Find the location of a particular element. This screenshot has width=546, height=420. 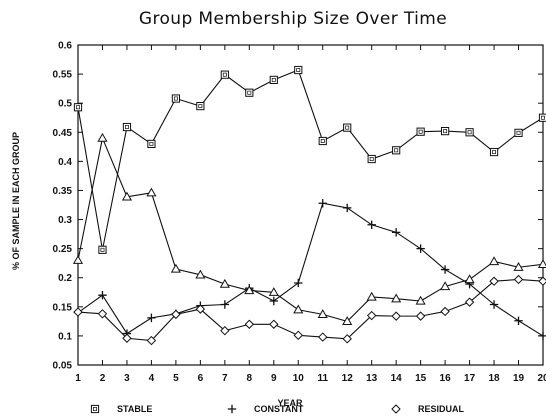

series-line-diamond is located at coordinates (310, 310).